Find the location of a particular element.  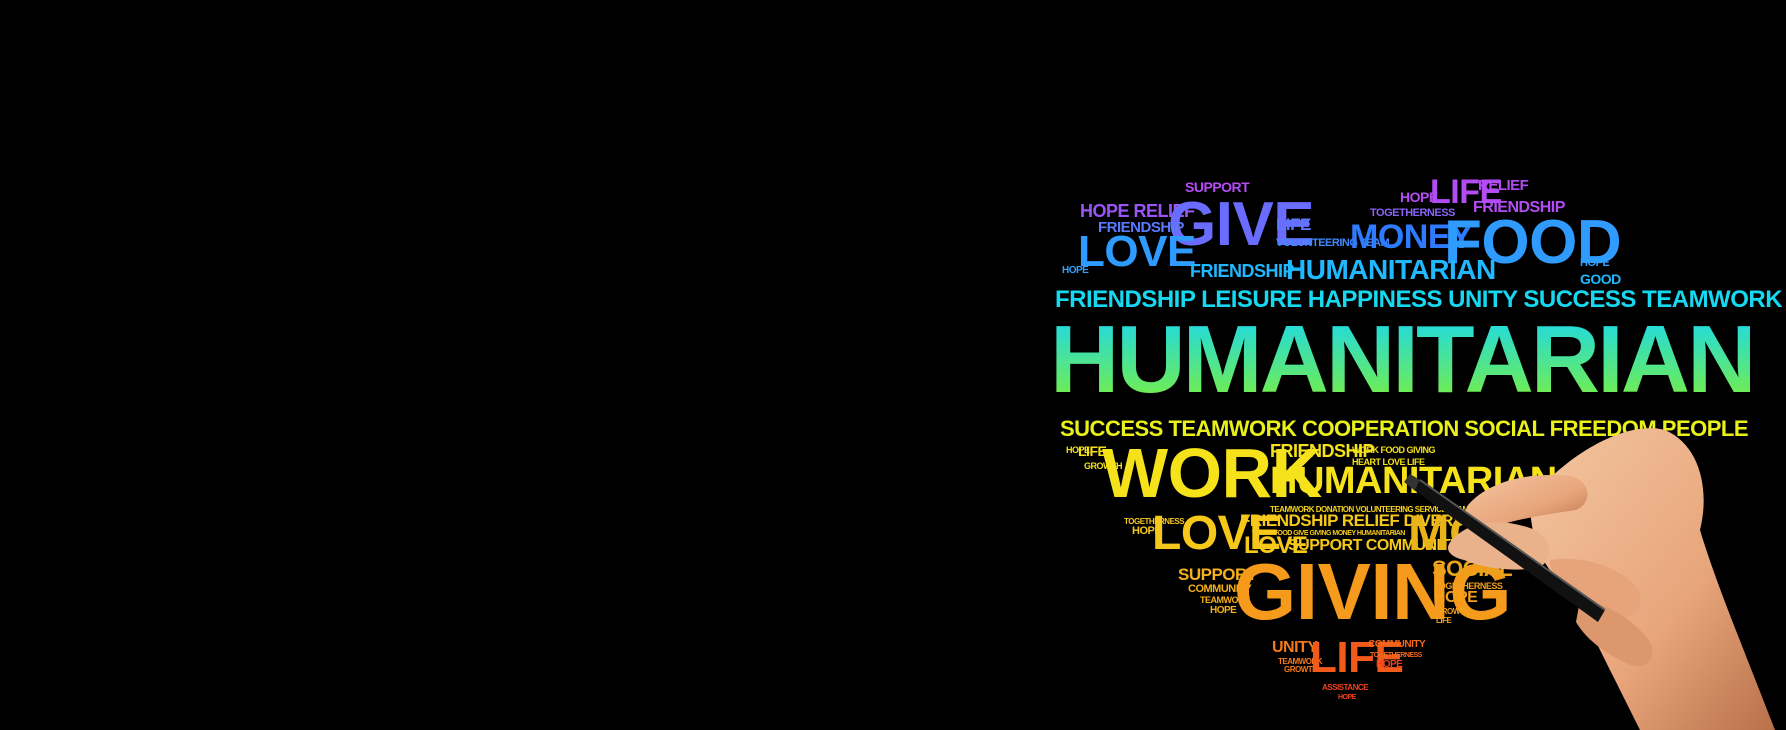

marker-pen is located at coordinates (1505, 548).